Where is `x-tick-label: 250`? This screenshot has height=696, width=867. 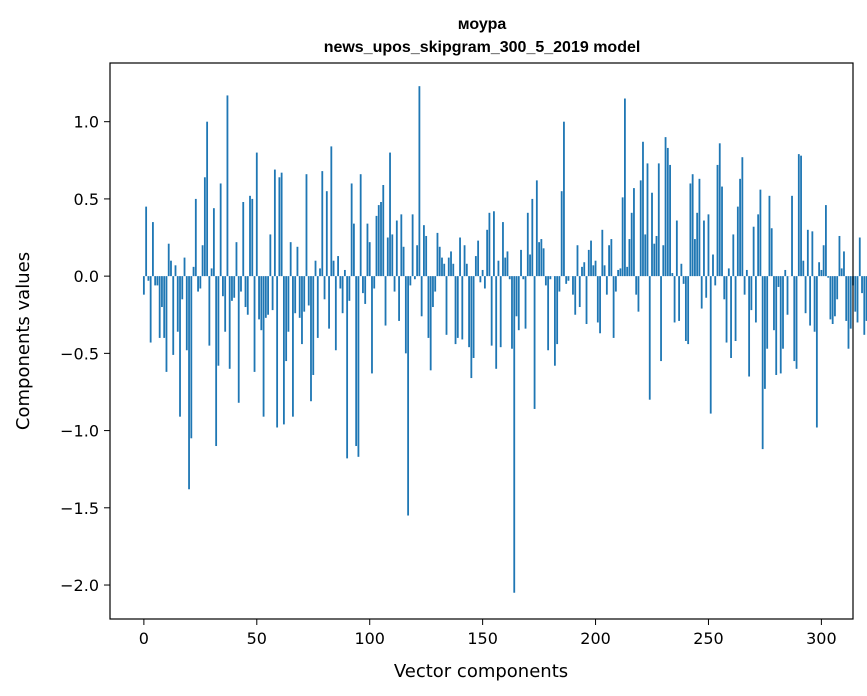 x-tick-label: 250 is located at coordinates (708, 638).